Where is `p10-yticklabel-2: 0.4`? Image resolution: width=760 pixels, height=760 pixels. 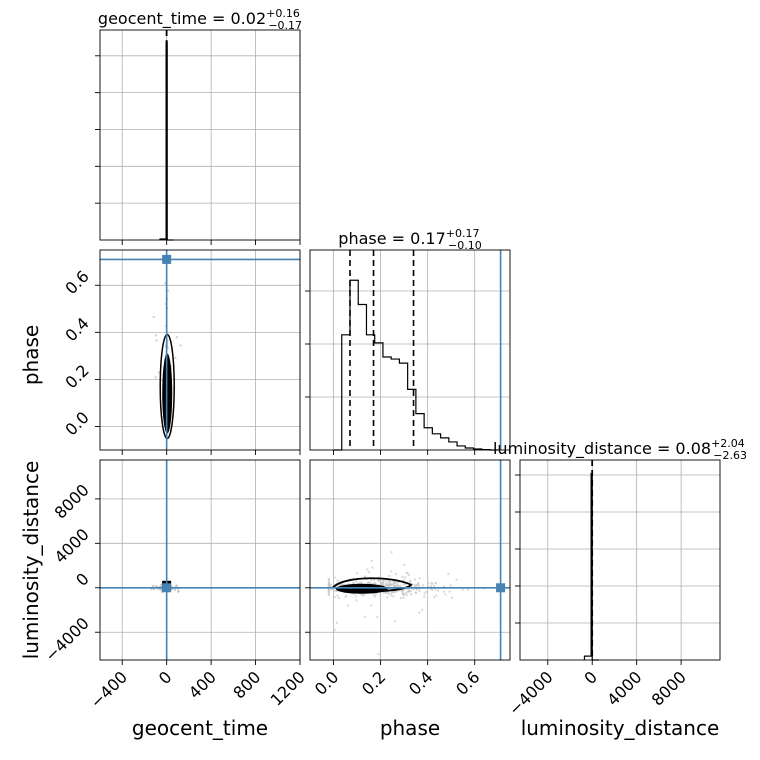 p10-yticklabel-2: 0.4 is located at coordinates (76, 329).